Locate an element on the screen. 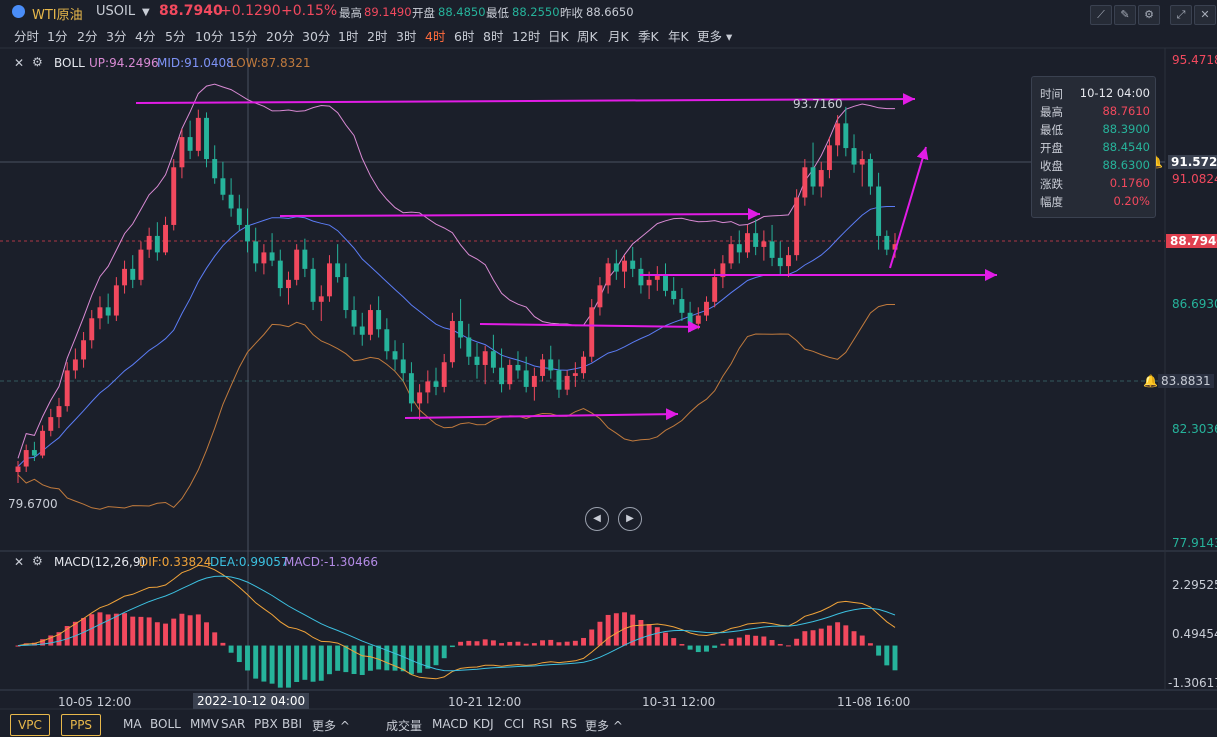 The image size is (1217, 737). indicator-option: MMV is located at coordinates (204, 724).